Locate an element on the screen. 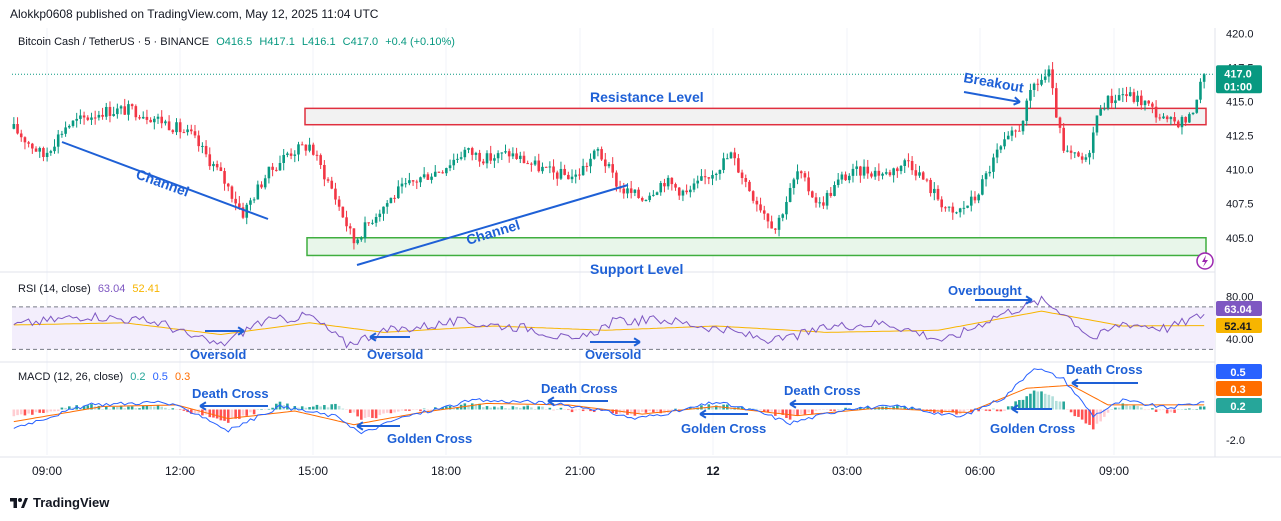 The height and width of the screenshot is (521, 1281). death-cross-label: Death Cross is located at coordinates (1104, 369).